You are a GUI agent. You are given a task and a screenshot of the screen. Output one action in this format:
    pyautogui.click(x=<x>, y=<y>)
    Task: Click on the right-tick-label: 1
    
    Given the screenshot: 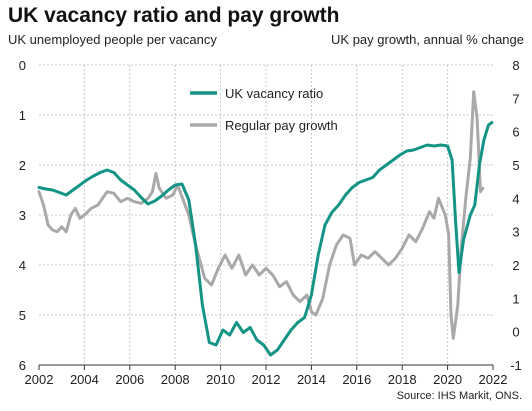 What is the action you would take?
    pyautogui.click(x=515, y=298)
    